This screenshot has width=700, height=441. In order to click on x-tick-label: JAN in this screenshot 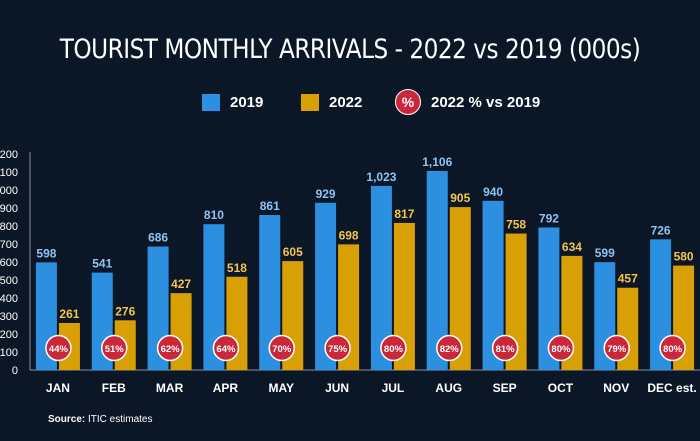, I will do `click(58, 388)`.